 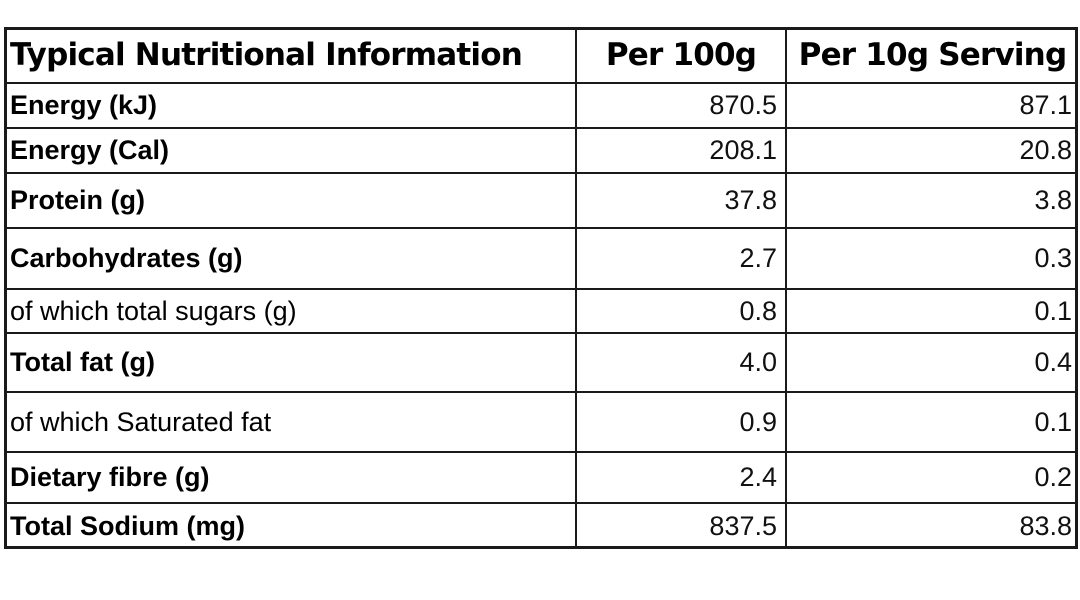 I want to click on row-label: of which Saturated fat, so click(x=290, y=422).